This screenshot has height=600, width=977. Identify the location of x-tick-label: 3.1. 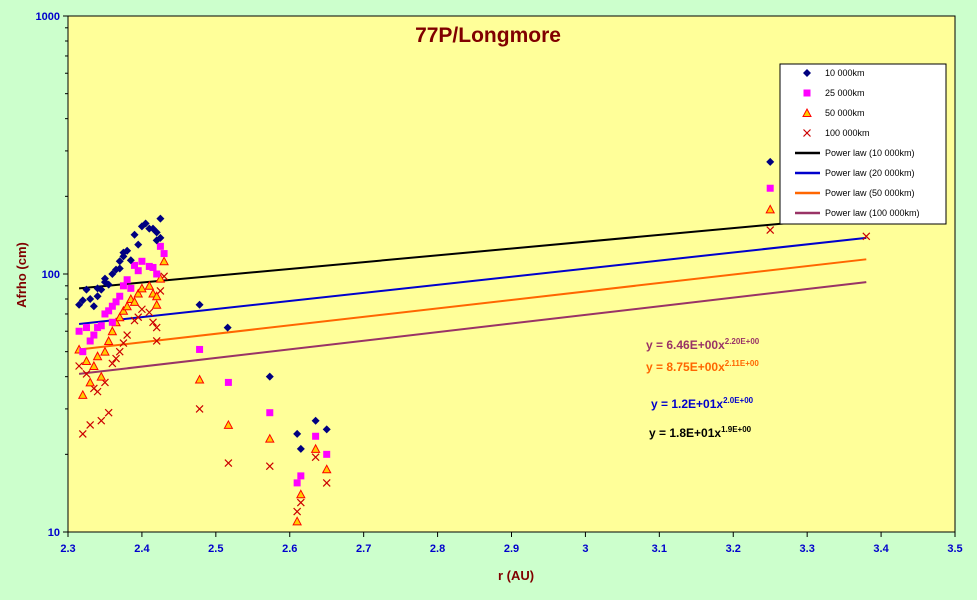
(659, 549).